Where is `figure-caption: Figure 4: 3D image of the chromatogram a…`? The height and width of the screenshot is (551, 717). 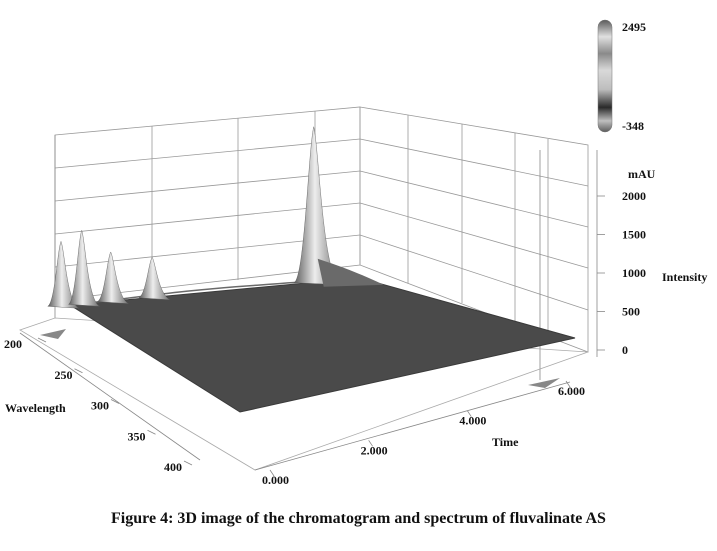
figure-caption: Figure 4: 3D image of the chromatogram a… is located at coordinates (358, 518).